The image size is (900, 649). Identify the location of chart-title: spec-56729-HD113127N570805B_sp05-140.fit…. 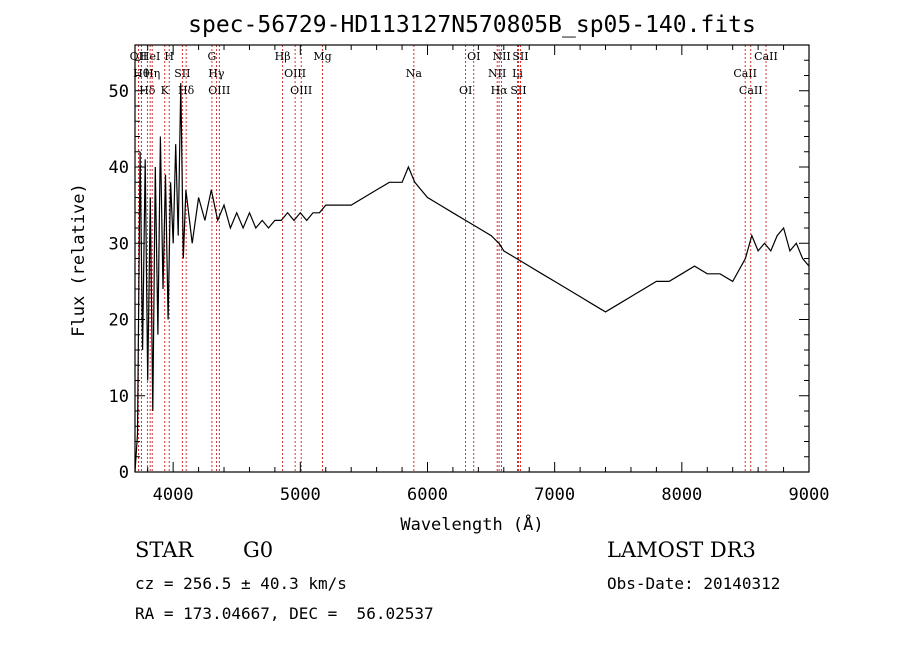
(472, 25).